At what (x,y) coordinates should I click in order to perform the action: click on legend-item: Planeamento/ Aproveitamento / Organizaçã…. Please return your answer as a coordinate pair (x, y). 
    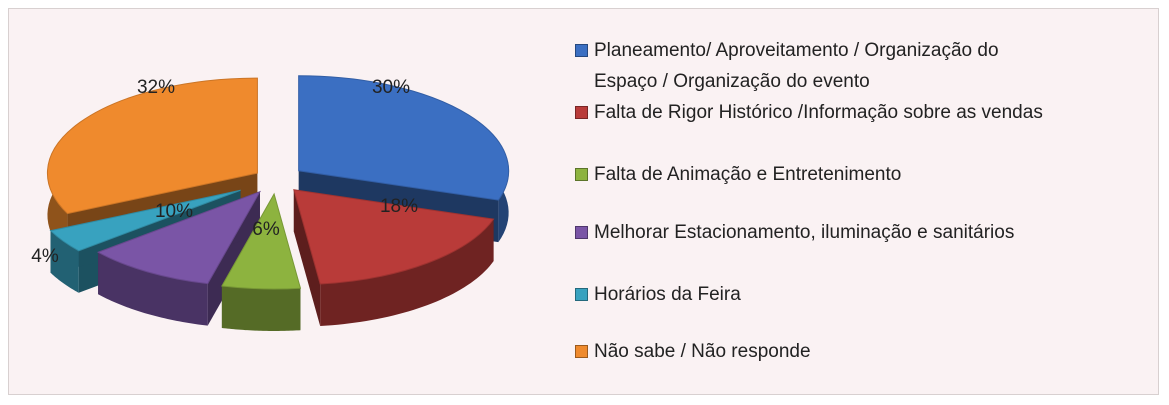
    Looking at the image, I should click on (819, 66).